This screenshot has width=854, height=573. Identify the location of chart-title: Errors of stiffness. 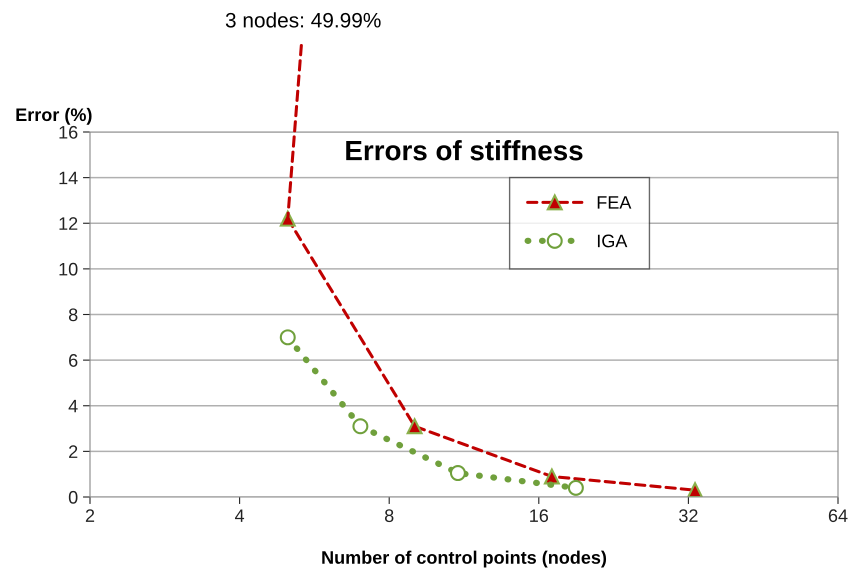
(464, 150).